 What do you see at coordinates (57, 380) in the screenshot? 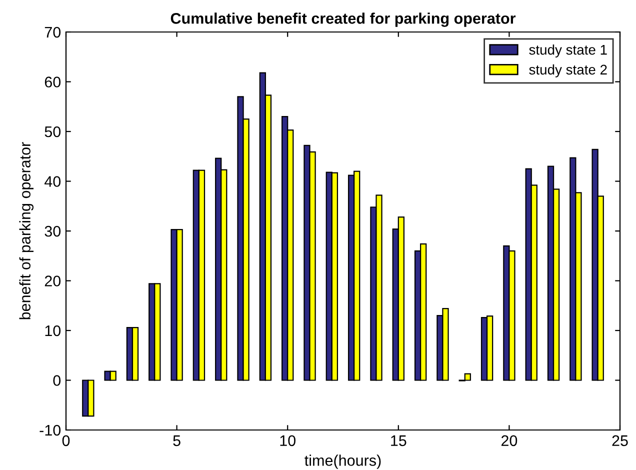
I see `y-tick-label: 0` at bounding box center [57, 380].